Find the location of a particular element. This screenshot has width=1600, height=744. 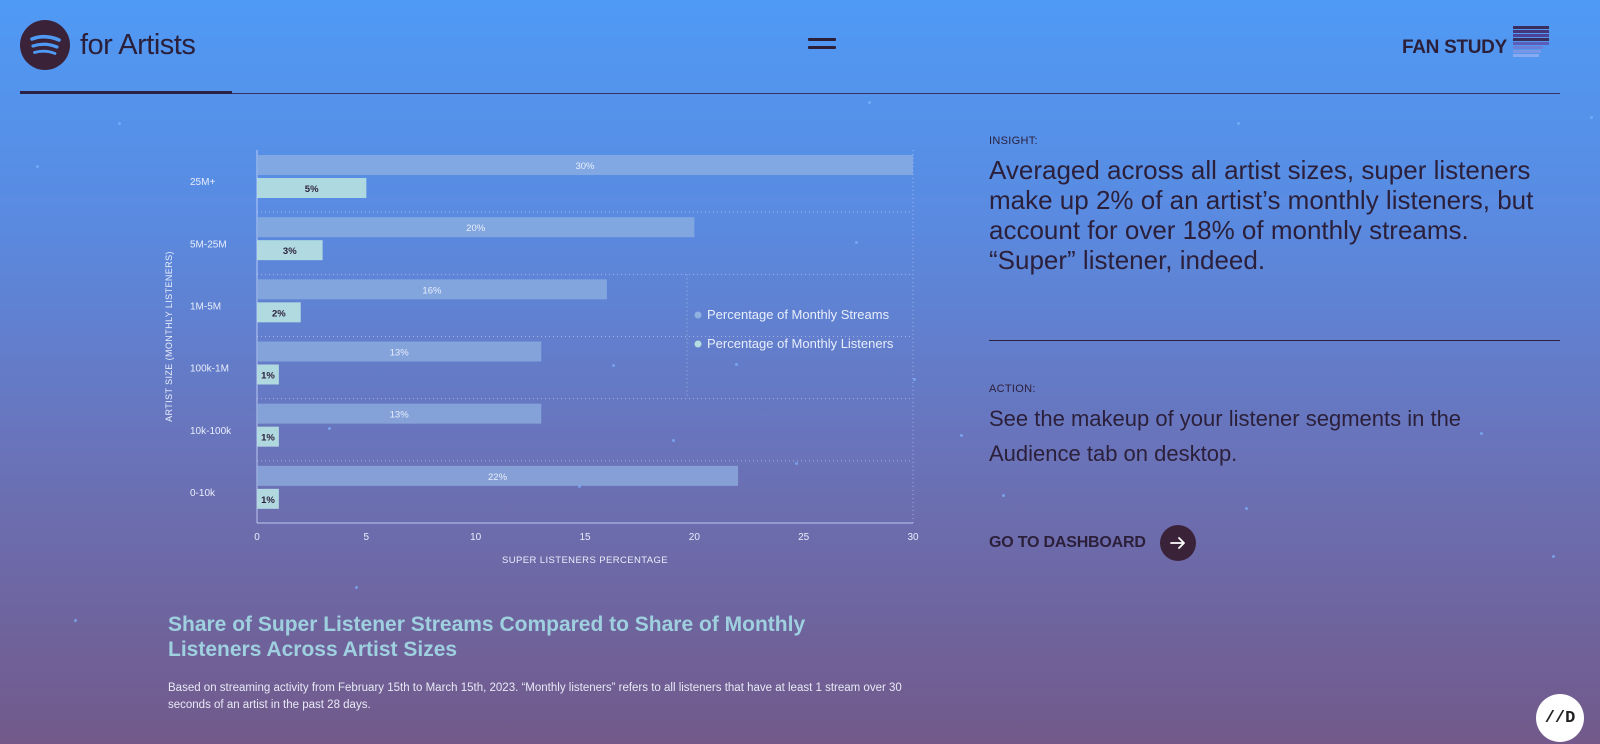

brand-logo: for Artists is located at coordinates (108, 45).